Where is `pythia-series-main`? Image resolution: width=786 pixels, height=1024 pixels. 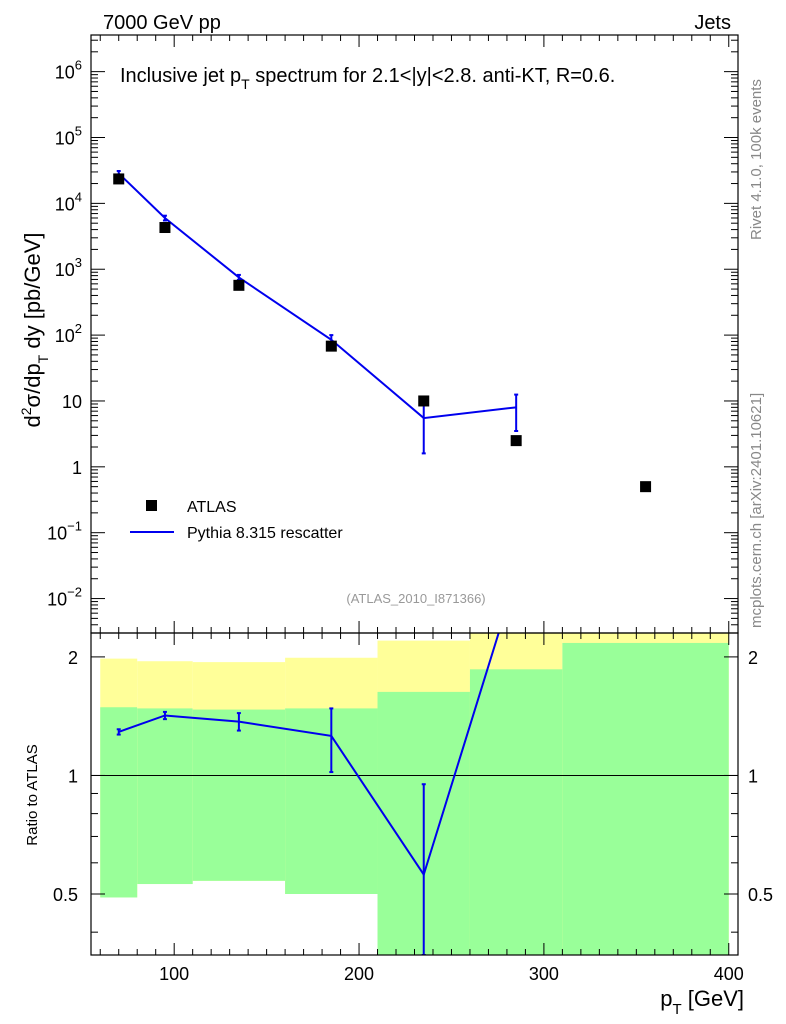
pythia-series-main is located at coordinates (317, 312).